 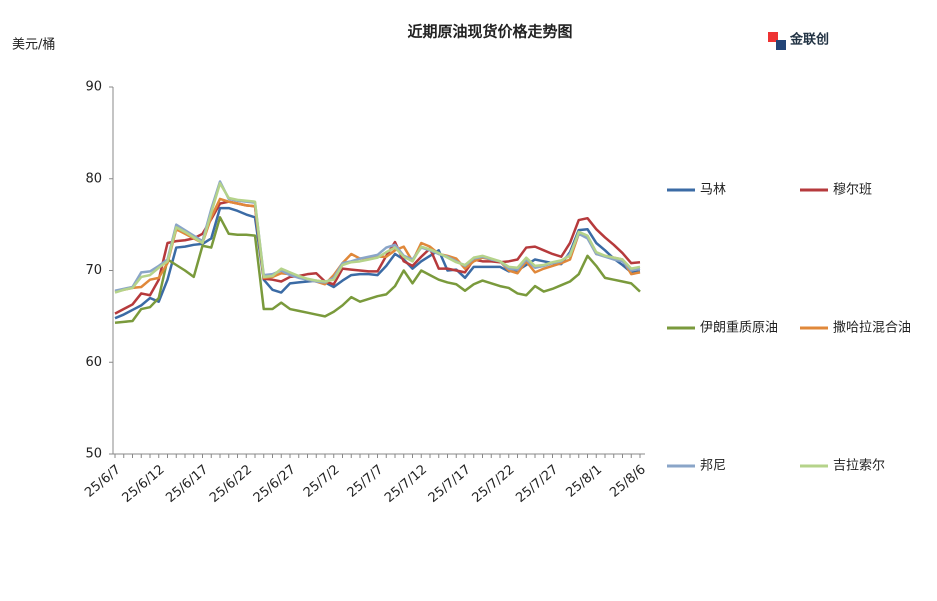 I want to click on legend-label: 伊朗重质原油, so click(x=739, y=328).